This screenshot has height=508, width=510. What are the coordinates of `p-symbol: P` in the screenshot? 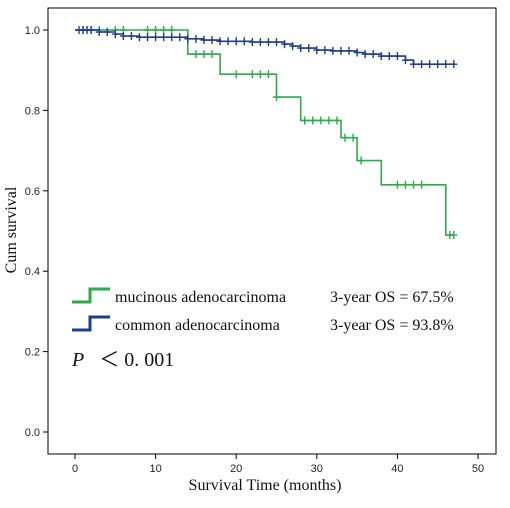 It's located at (77, 360).